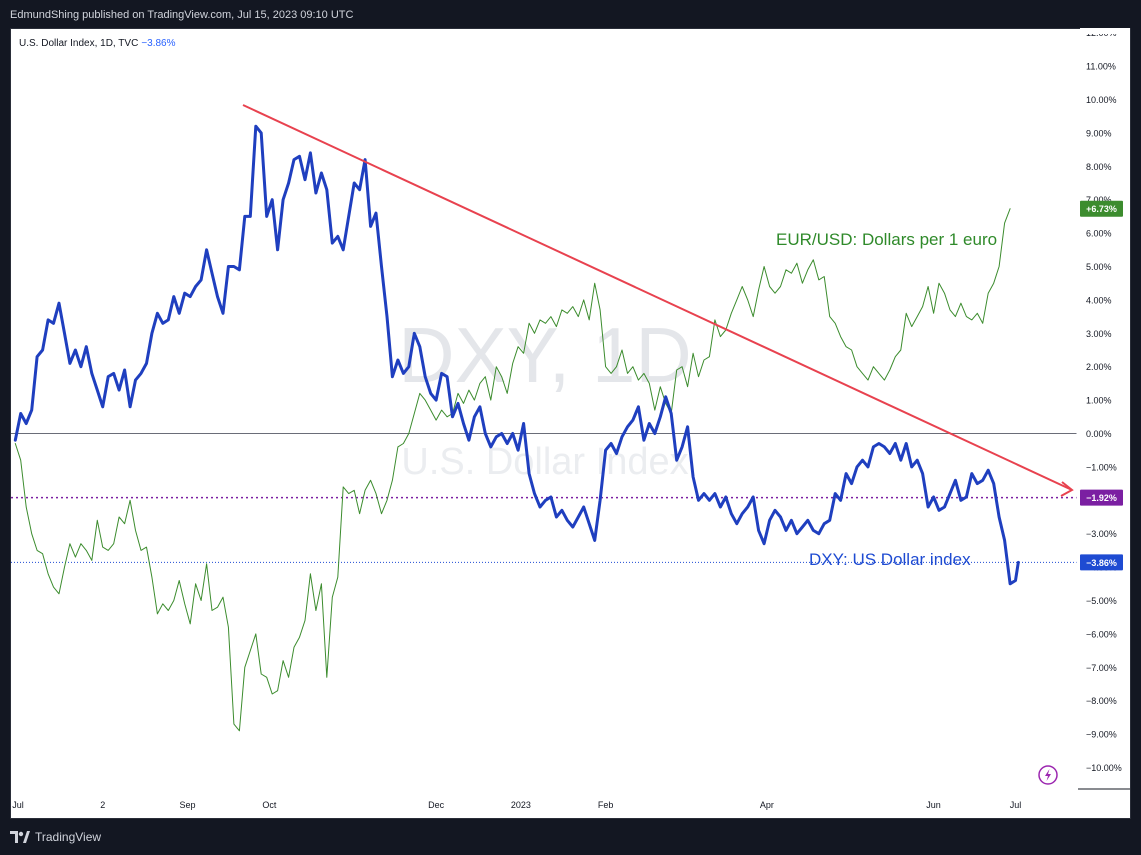 Image resolution: width=1141 pixels, height=855 pixels. I want to click on y-tick-label: 0.00%, so click(1099, 434).